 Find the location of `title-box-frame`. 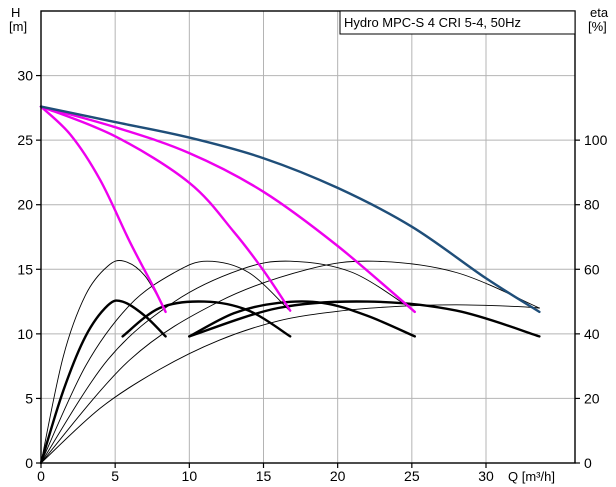

title-box-frame is located at coordinates (457, 22).